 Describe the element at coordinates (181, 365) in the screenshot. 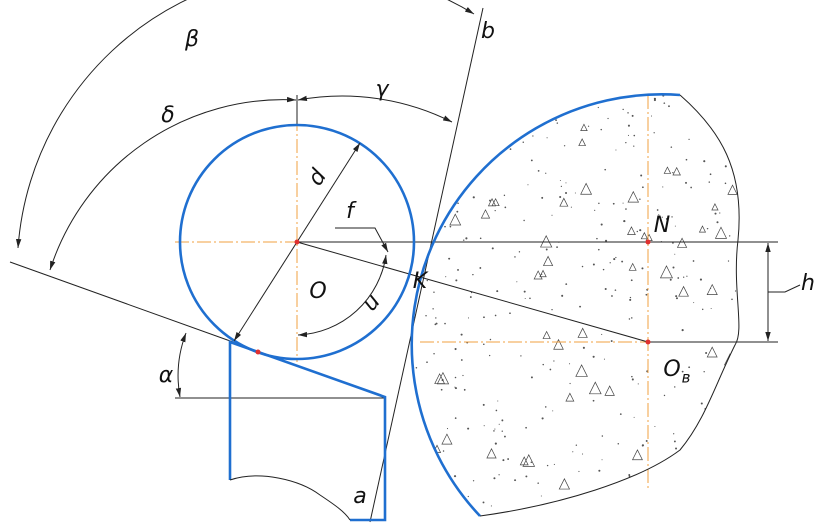

I see `alpha-arc` at that location.